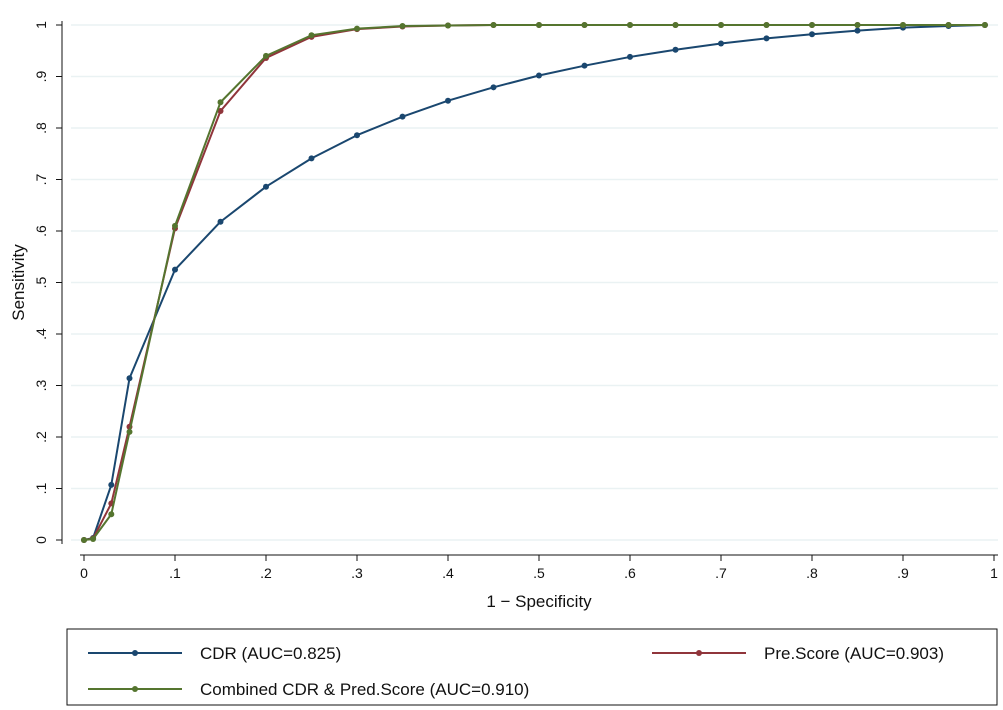  I want to click on legend-item-3: Combined CDR & Pred.Score (AUC=0.910), so click(308, 689).